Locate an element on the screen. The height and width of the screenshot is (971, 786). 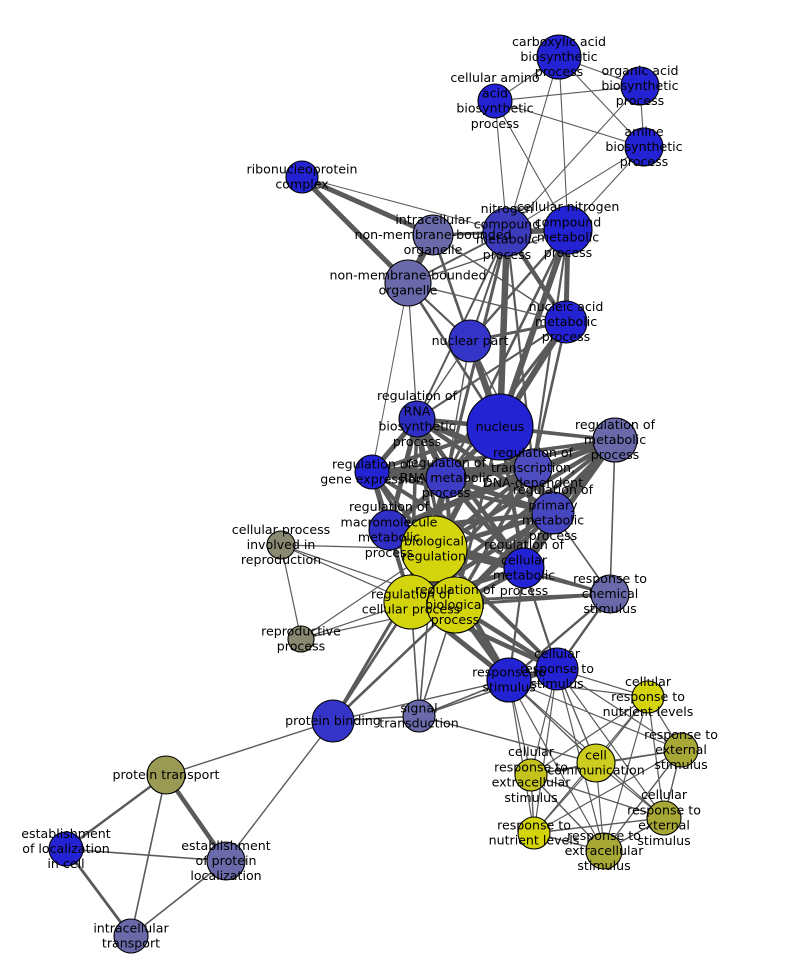
graph-node-cellular-process-involved-in-reproduction is located at coordinates (281, 545).